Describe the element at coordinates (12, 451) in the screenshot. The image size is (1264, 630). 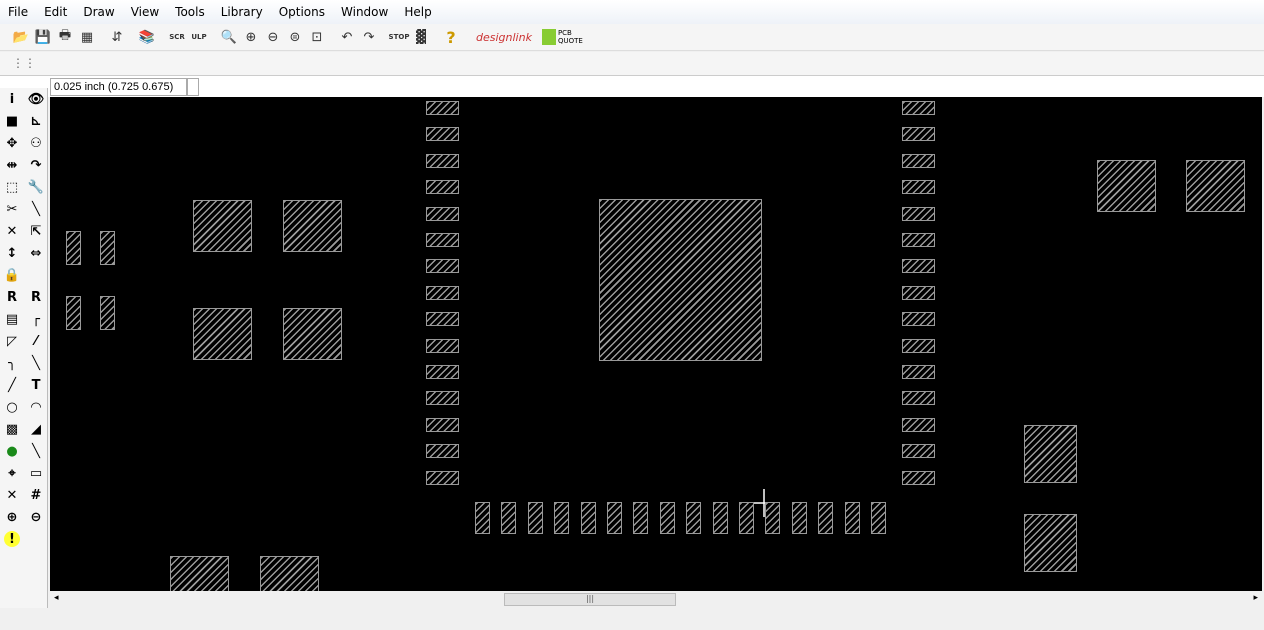
I see `command-32-icon: ●` at that location.